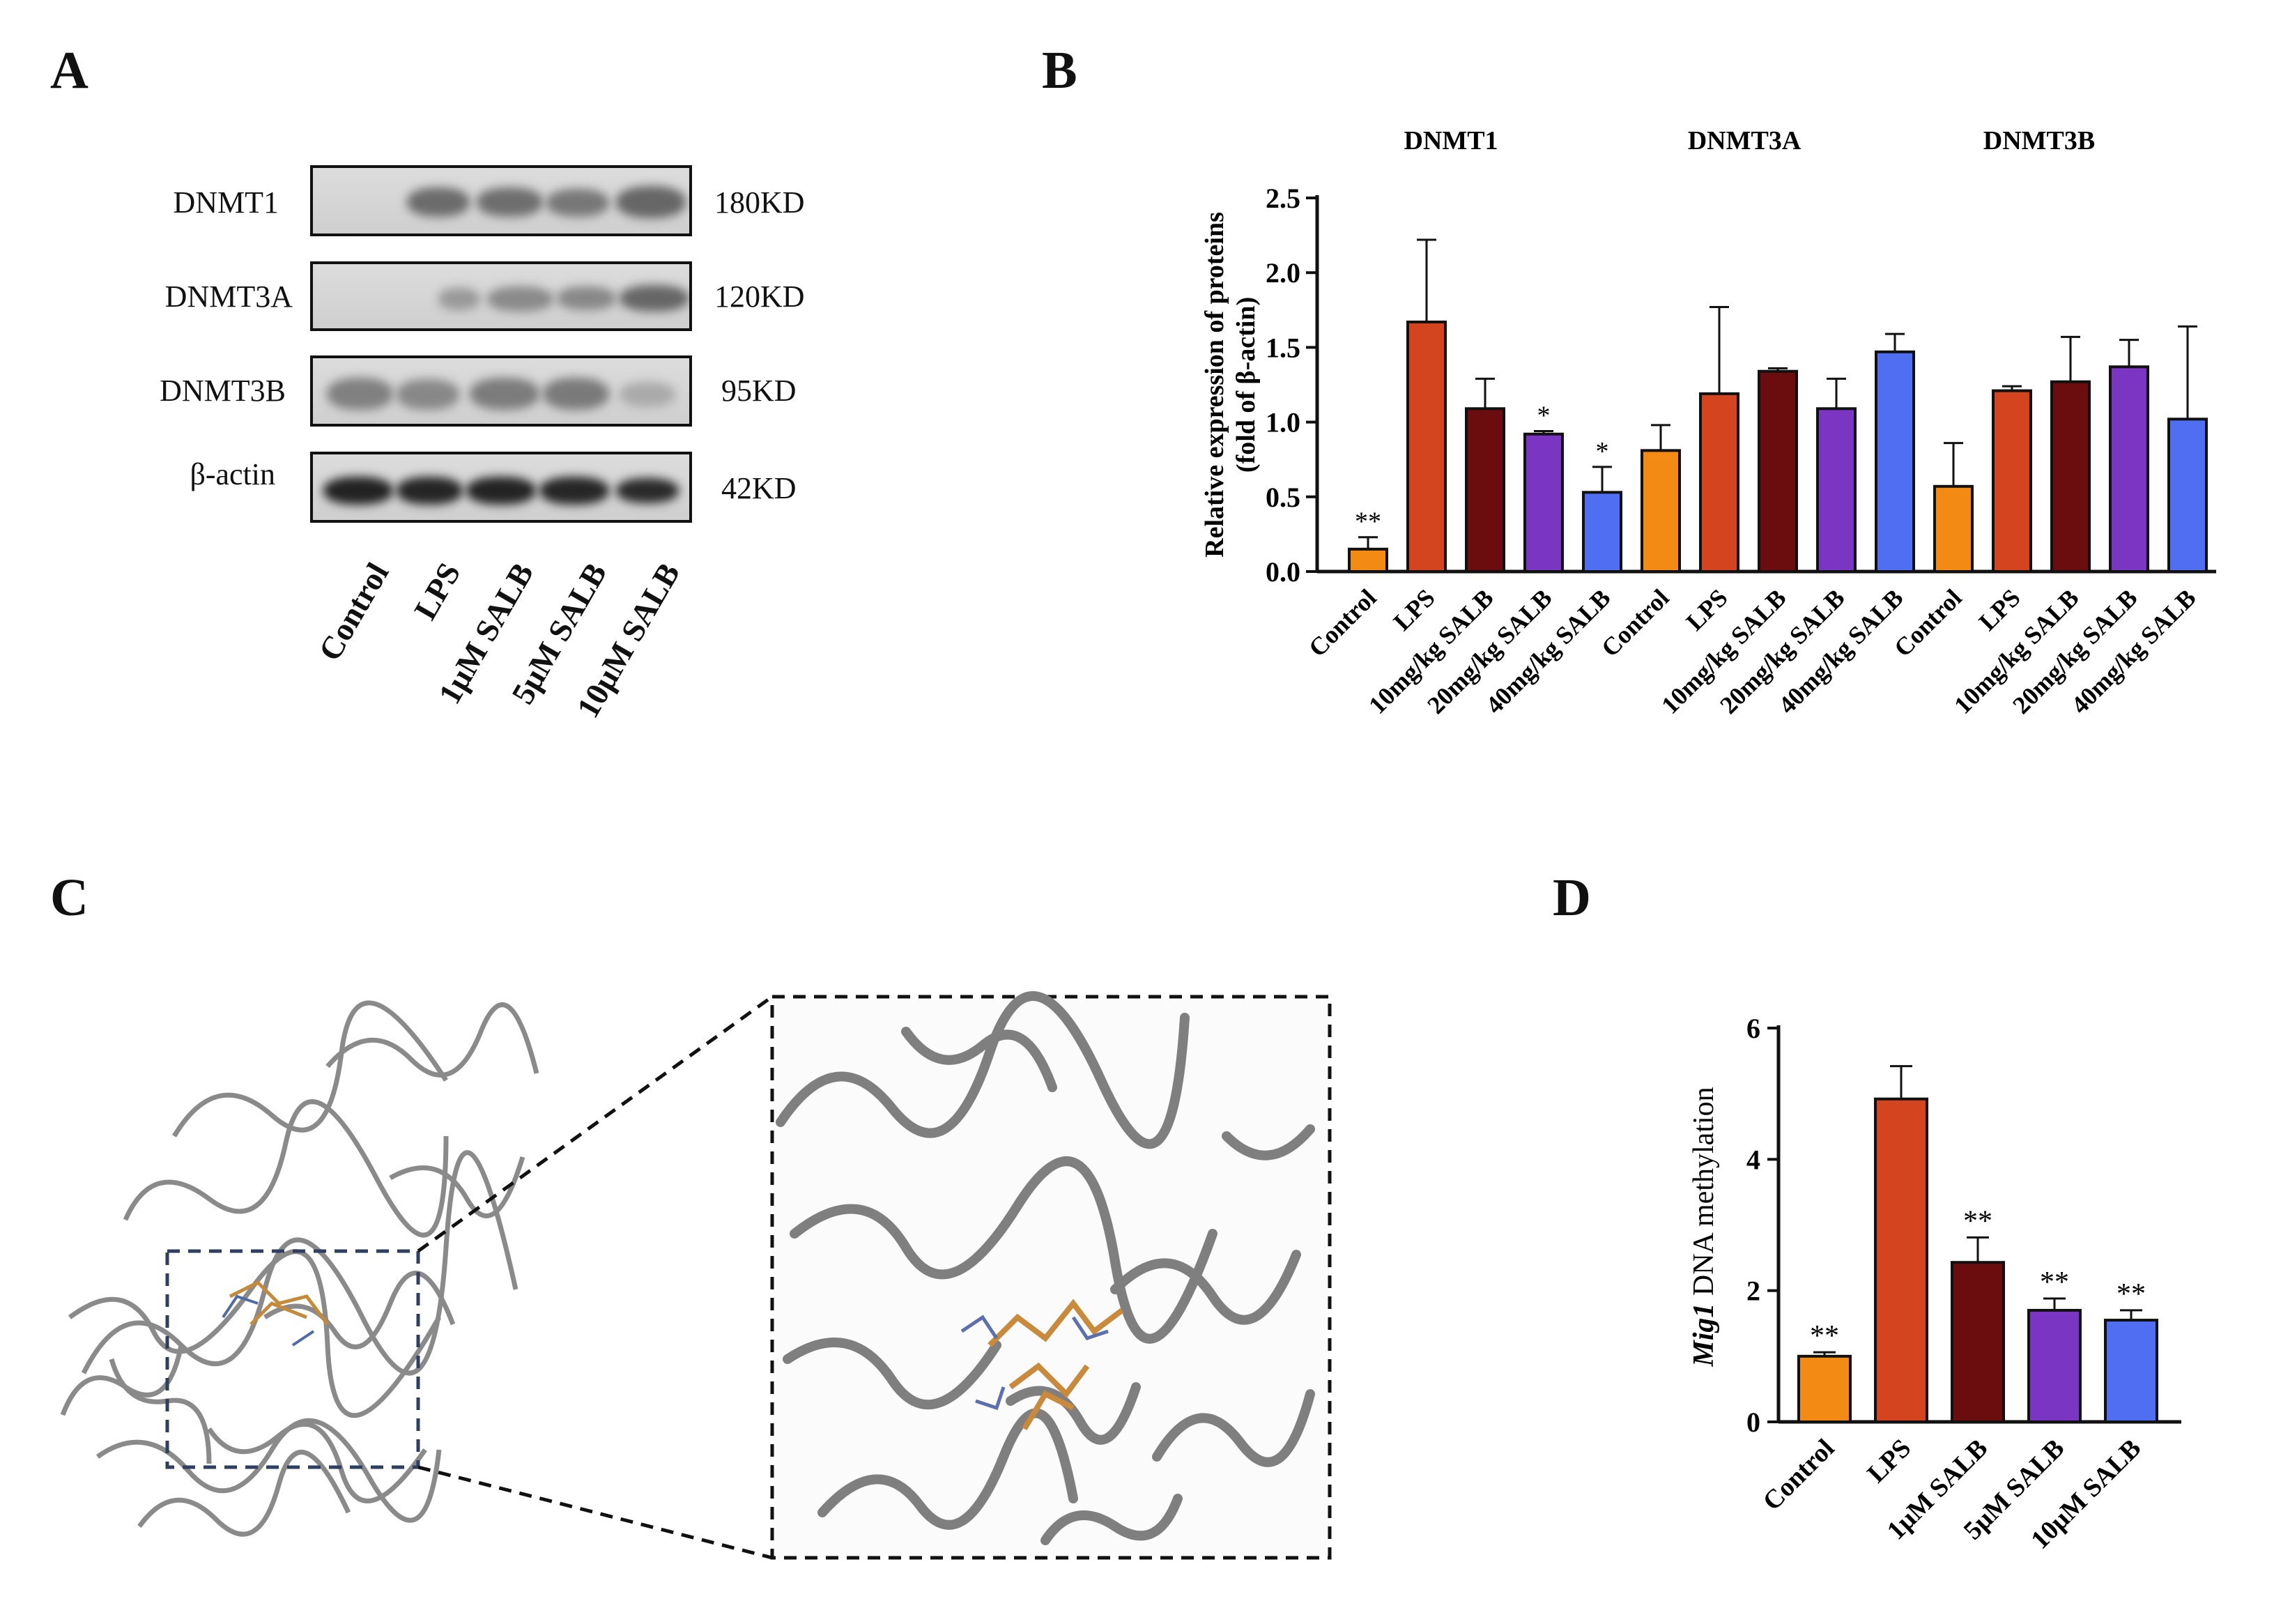 This screenshot has height=1624, width=2274. What do you see at coordinates (1799, 1475) in the screenshot?
I see `x-tick-label: Control` at bounding box center [1799, 1475].